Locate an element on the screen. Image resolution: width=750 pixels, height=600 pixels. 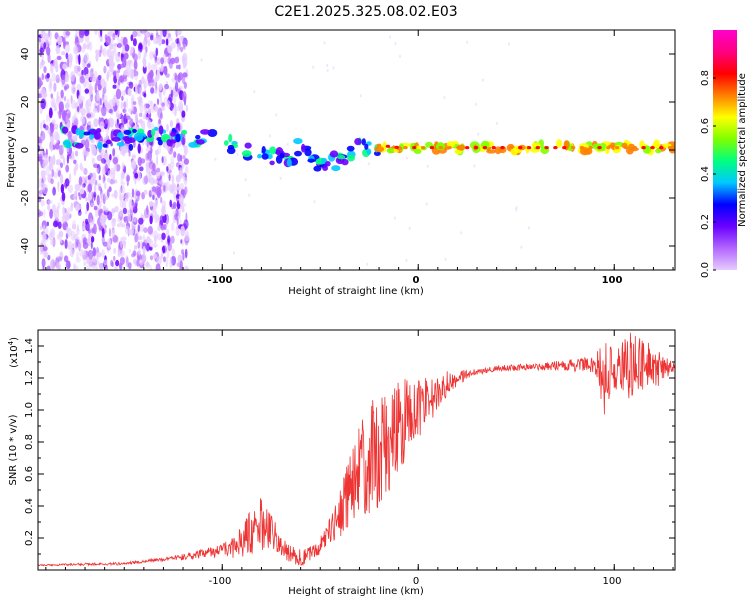
bottom-xtick-label-1: 0 is located at coordinates (416, 581).